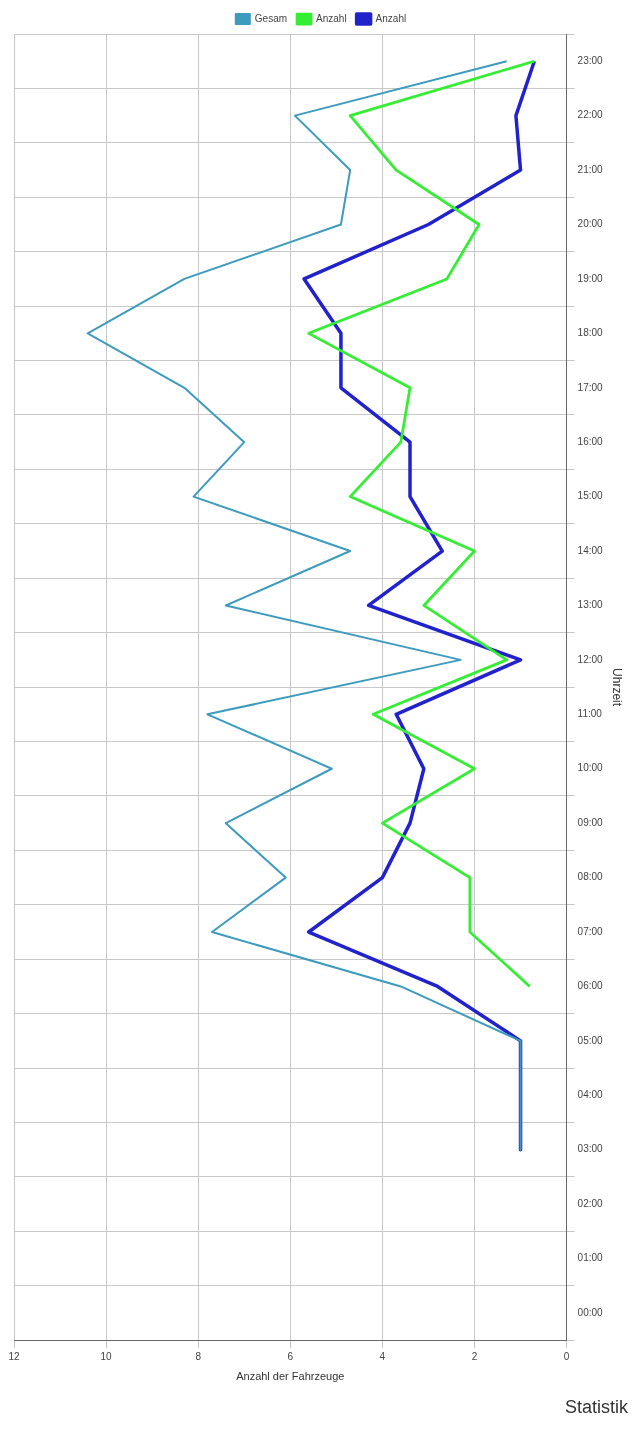  Describe the element at coordinates (382, 1356) in the screenshot. I see `x-tick-label: 4` at that location.